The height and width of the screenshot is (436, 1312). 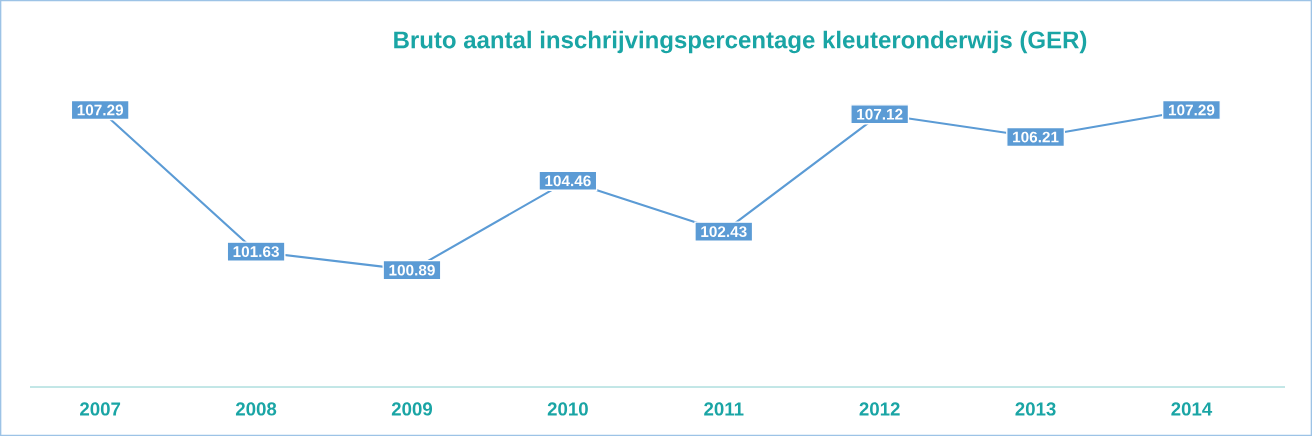 I want to click on x-tick-label: 2014, so click(x=1192, y=409).